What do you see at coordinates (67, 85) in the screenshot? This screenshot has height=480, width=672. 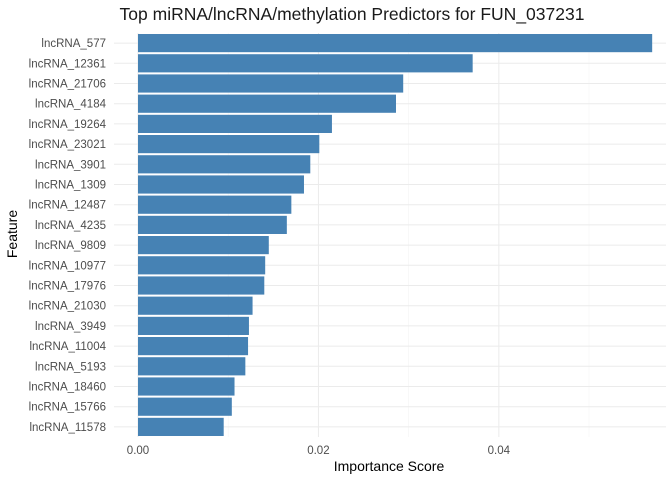 I see `y-tick-label: lncRNA_21706` at bounding box center [67, 85].